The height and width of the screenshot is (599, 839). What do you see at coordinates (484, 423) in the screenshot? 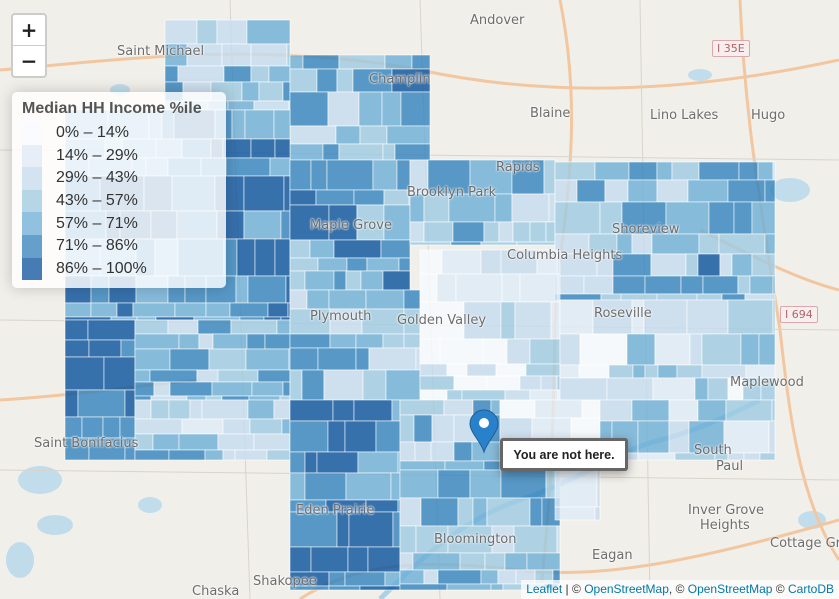
I see `marker-dot` at bounding box center [484, 423].